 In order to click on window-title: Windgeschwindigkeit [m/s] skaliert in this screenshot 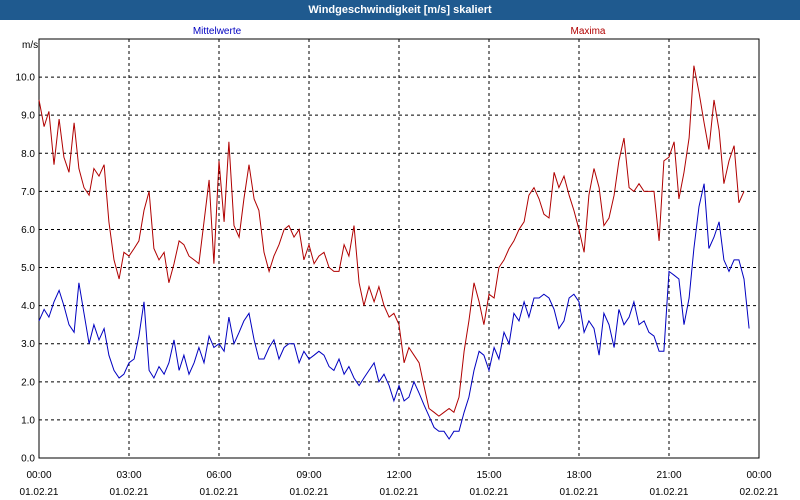, I will do `click(400, 10)`.